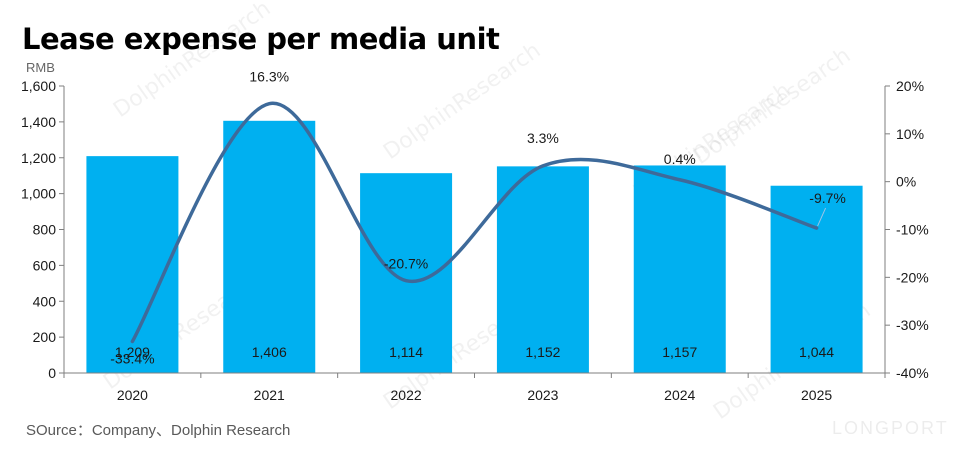  Describe the element at coordinates (158, 430) in the screenshot. I see `source-note: SOurce：Company、Dolphin Research` at that location.